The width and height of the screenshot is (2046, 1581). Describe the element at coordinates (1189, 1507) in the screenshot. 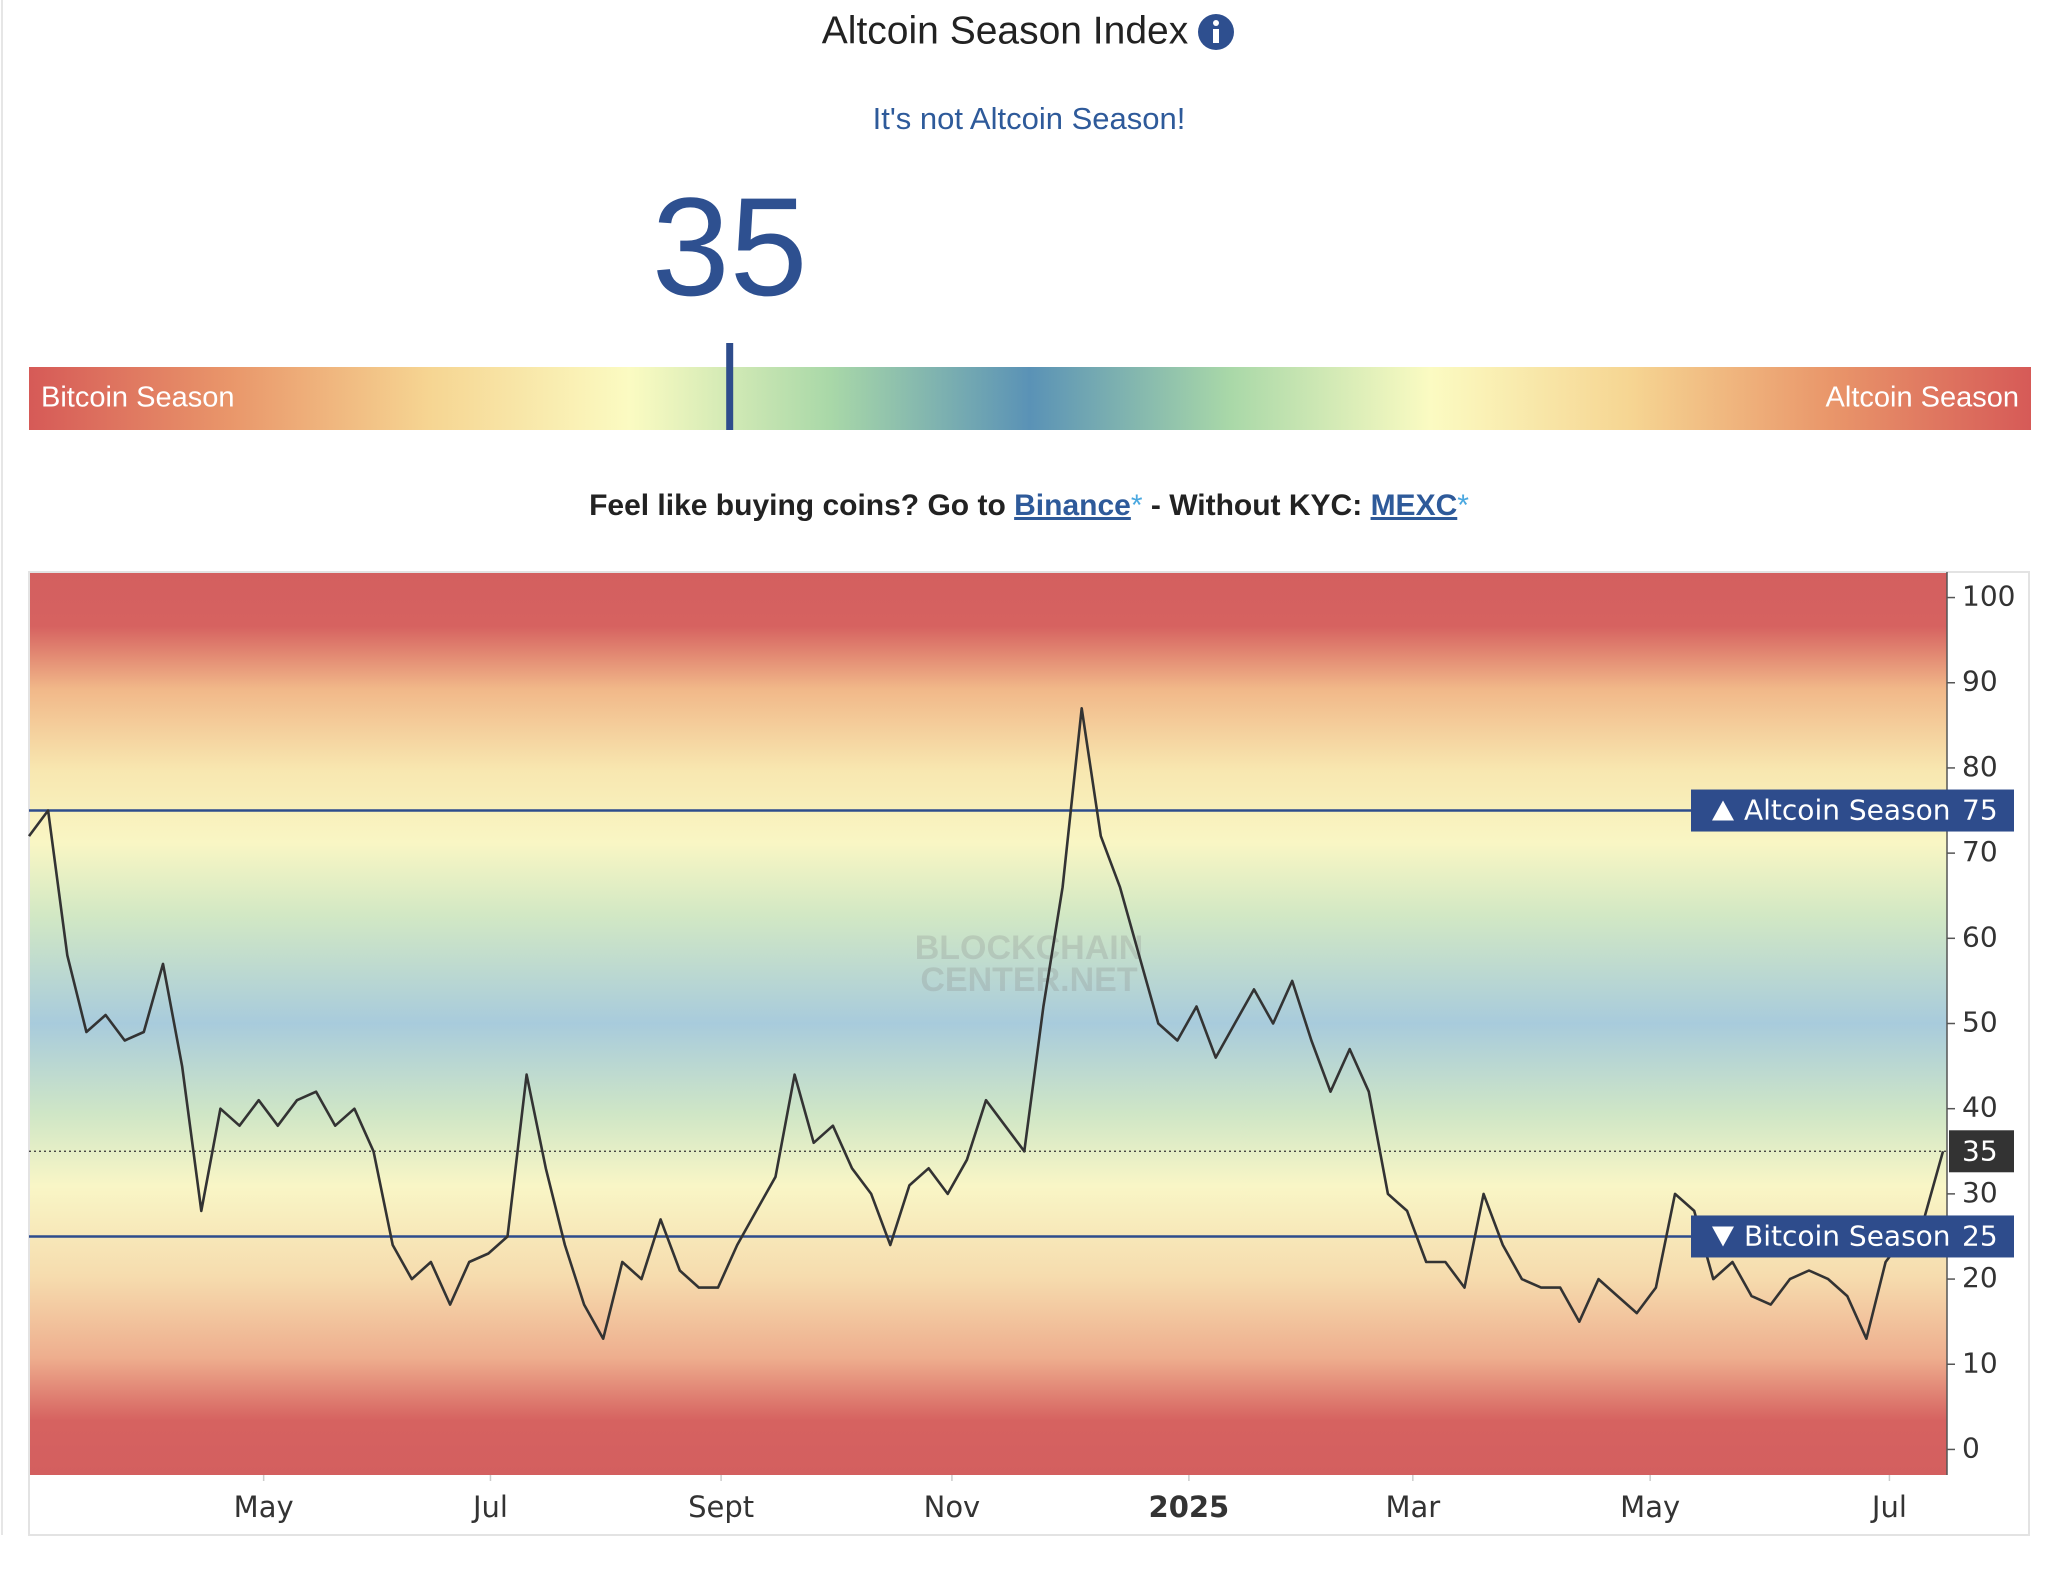

I see `x-tick-label: 2025` at that location.